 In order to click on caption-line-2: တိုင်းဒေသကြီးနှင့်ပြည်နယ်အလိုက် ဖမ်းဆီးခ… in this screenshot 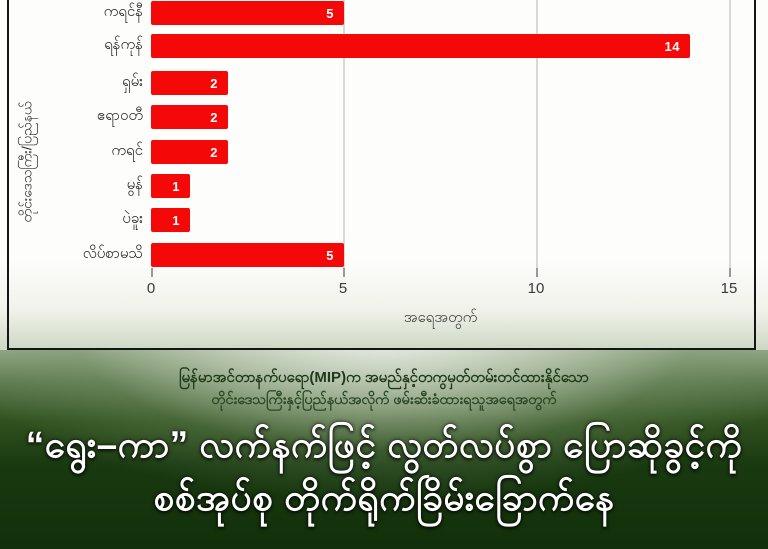, I will do `click(384, 400)`.